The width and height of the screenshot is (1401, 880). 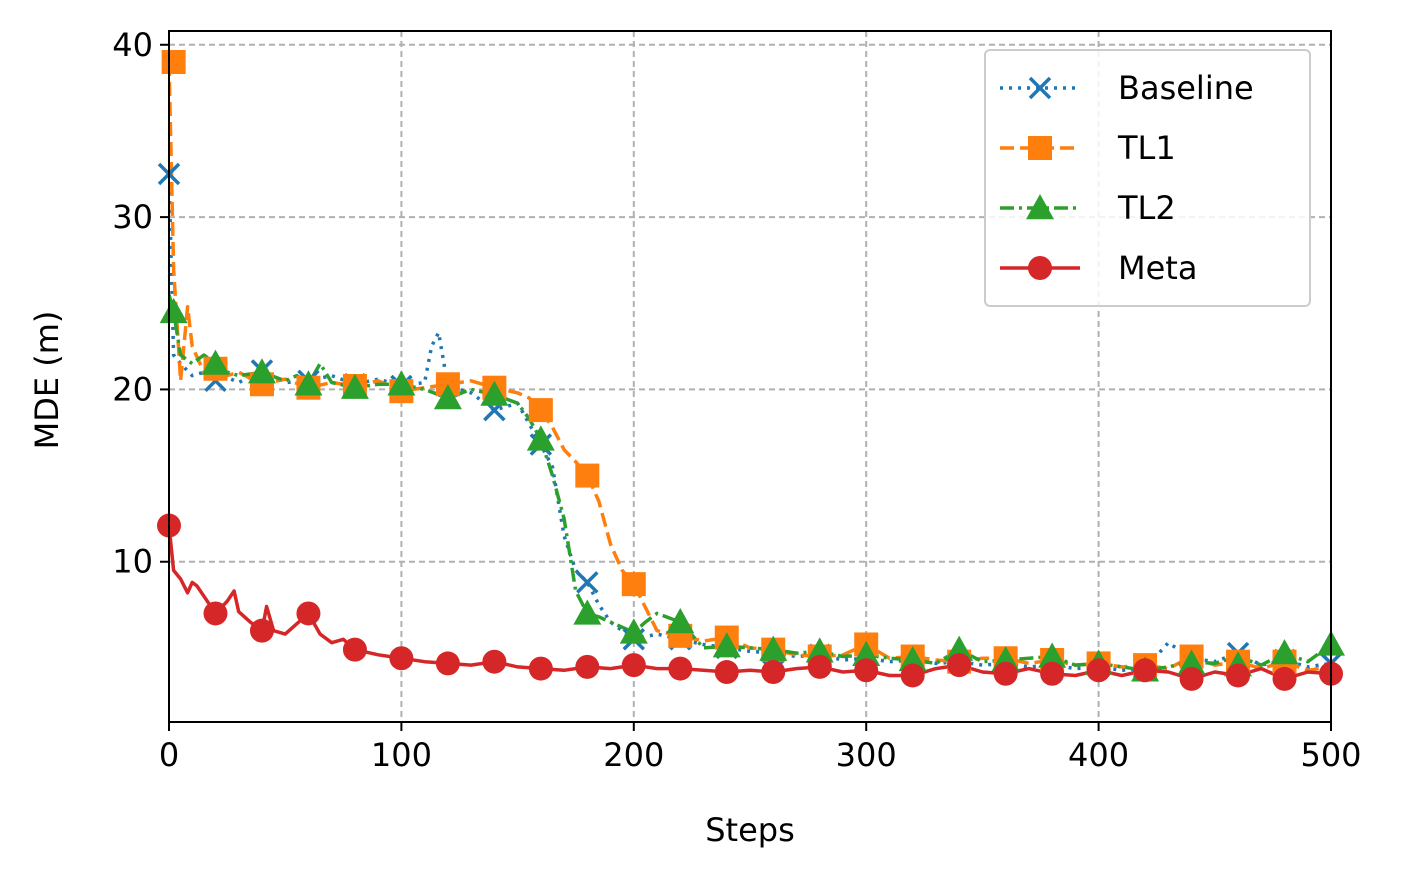 I want to click on y-tick-label: 20, so click(x=132, y=389).